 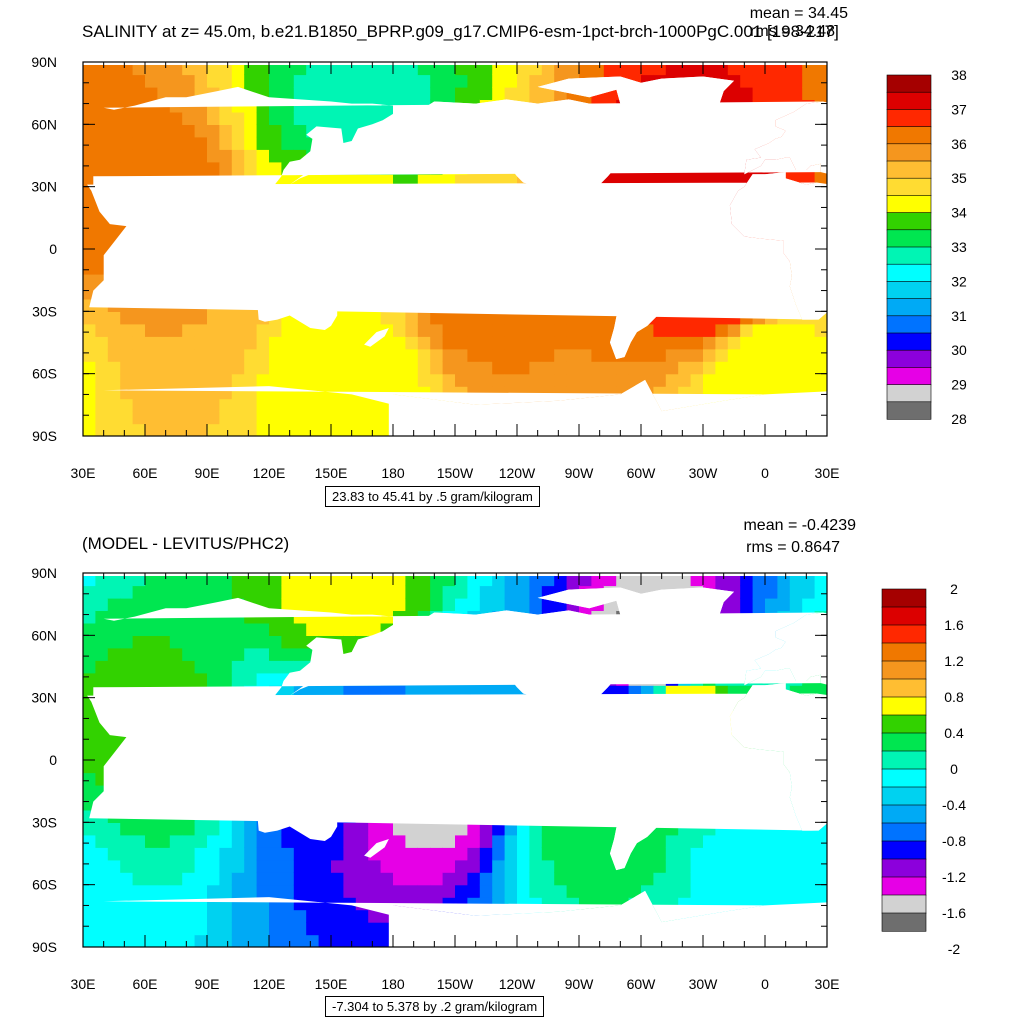 I want to click on colorbar-label: 1.2, so click(x=954, y=661).